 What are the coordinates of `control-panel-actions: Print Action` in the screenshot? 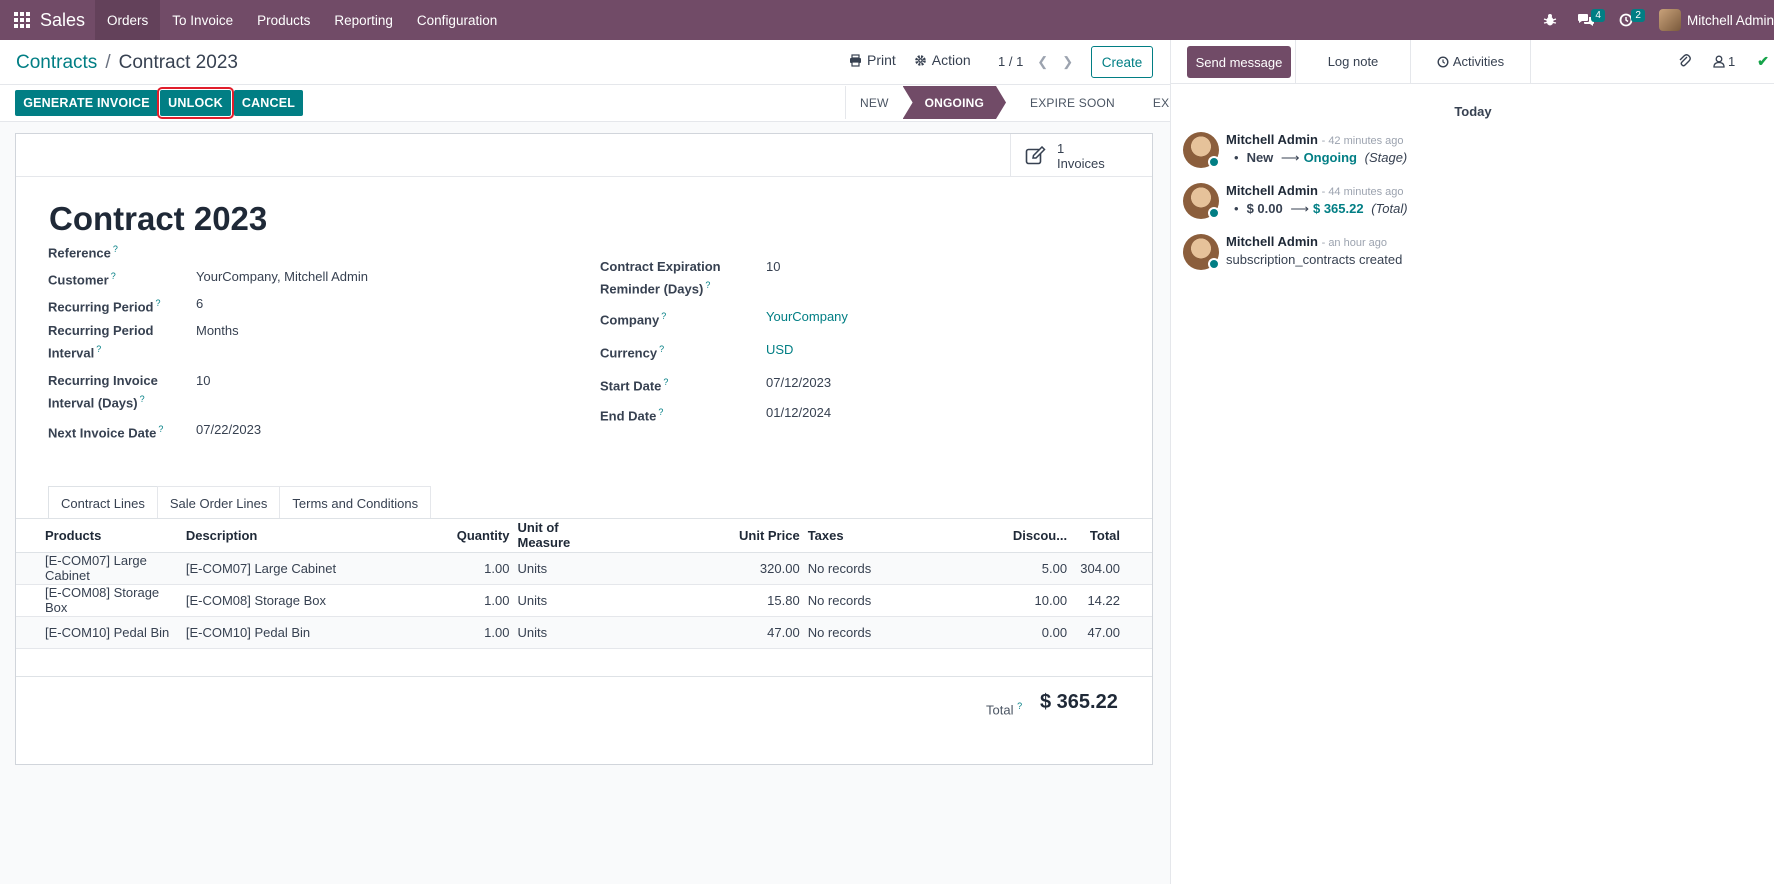 It's located at (910, 60).